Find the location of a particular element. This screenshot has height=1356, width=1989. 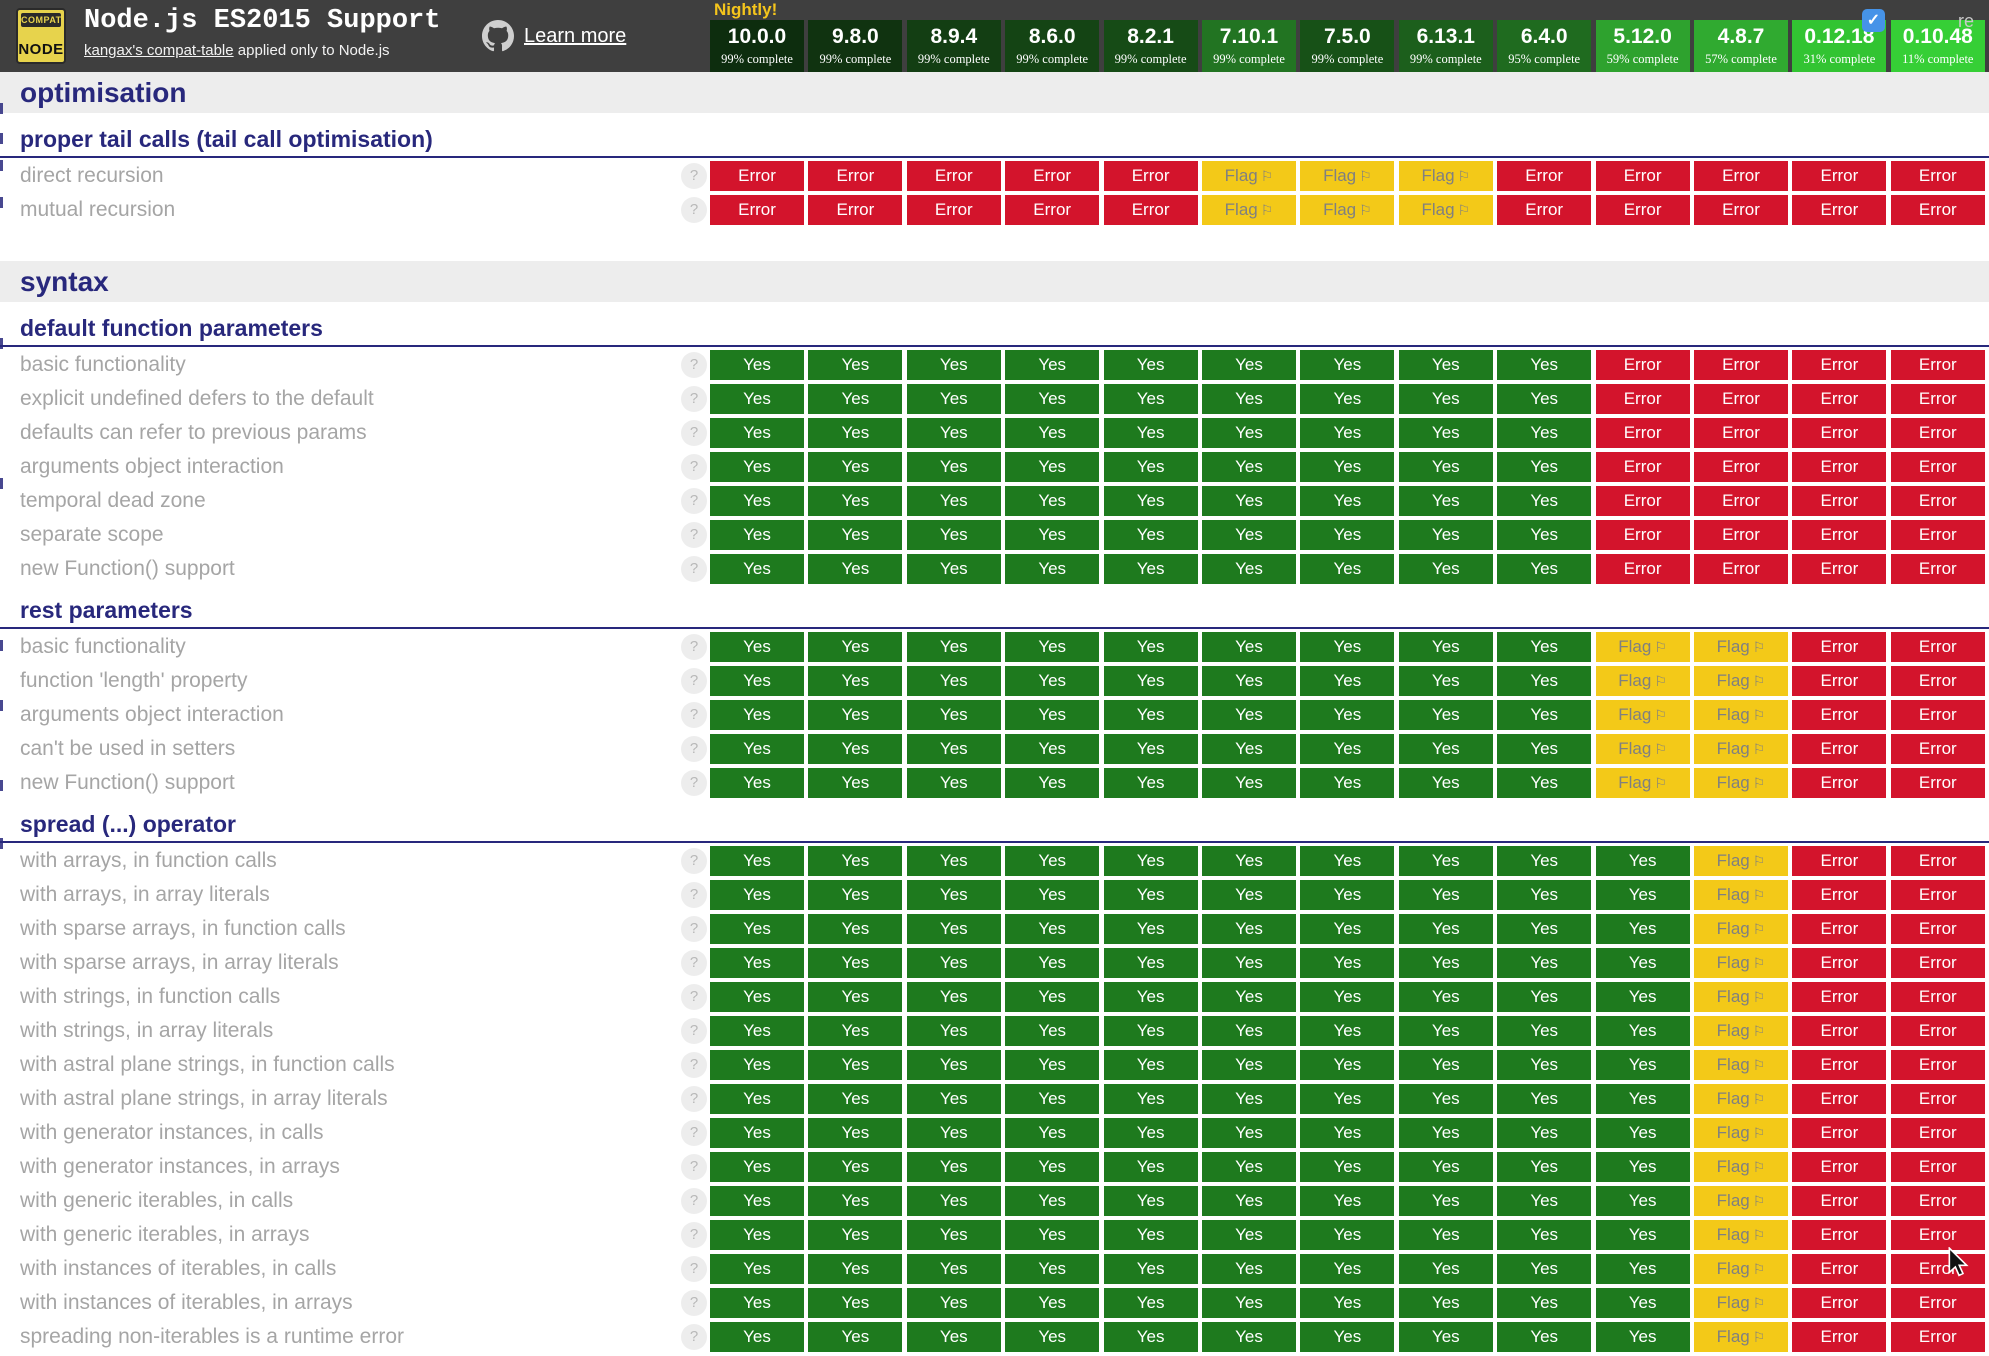

header-checkbox: ✓ is located at coordinates (1873, 20).